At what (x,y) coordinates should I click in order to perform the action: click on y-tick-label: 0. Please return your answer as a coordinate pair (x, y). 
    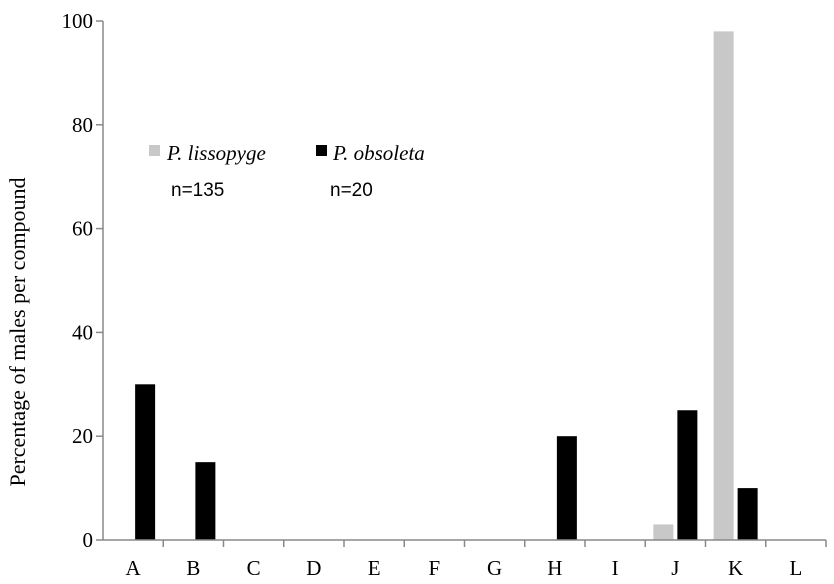
    Looking at the image, I should click on (88, 540).